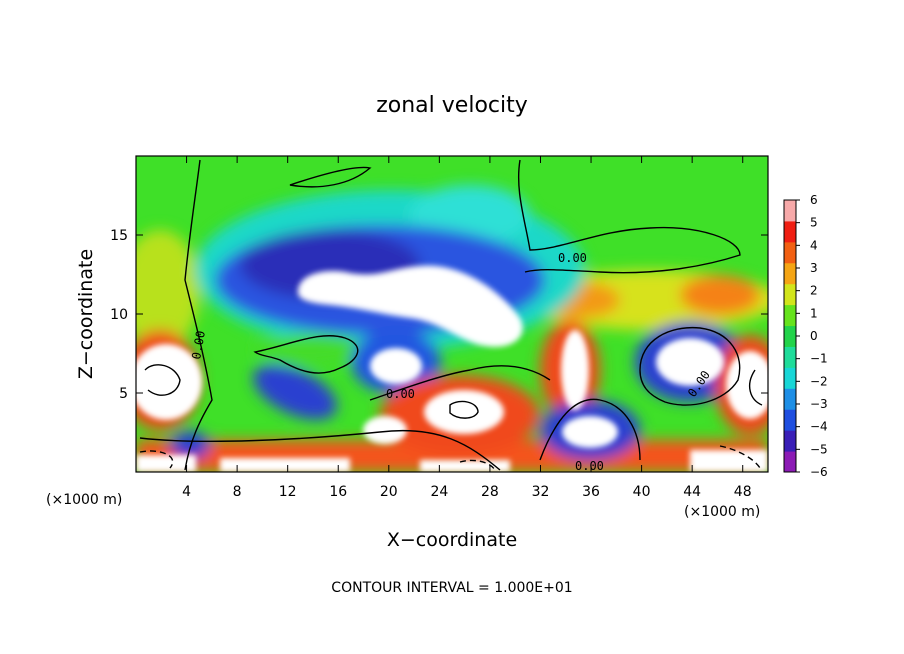  Describe the element at coordinates (310, 350) in the screenshot. I see `neutral-region` at that location.